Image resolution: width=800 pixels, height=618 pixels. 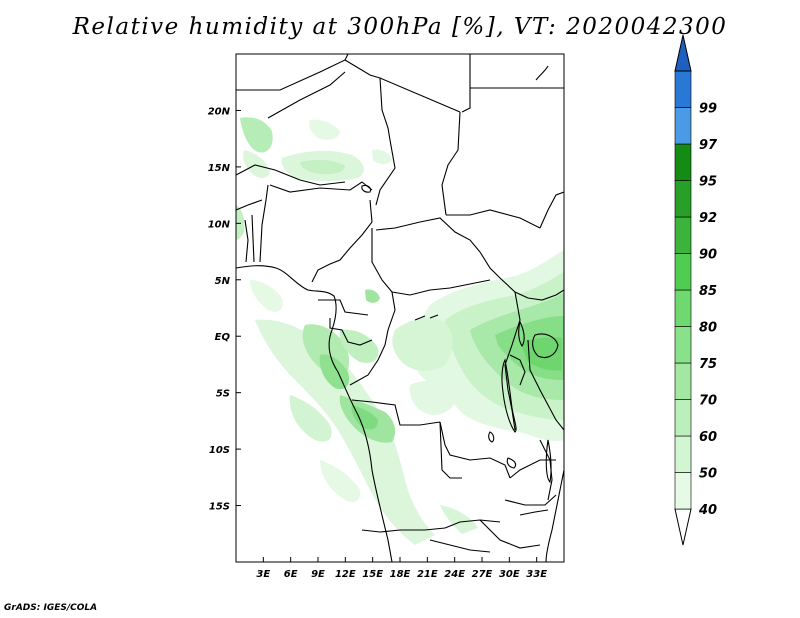 I want to click on moist-region-northwest, so click(x=256, y=135).